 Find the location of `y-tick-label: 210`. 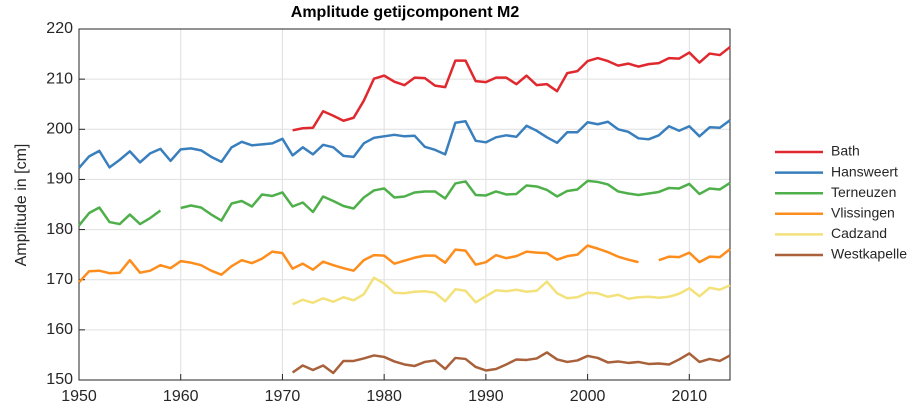

y-tick-label: 210 is located at coordinates (59, 78).